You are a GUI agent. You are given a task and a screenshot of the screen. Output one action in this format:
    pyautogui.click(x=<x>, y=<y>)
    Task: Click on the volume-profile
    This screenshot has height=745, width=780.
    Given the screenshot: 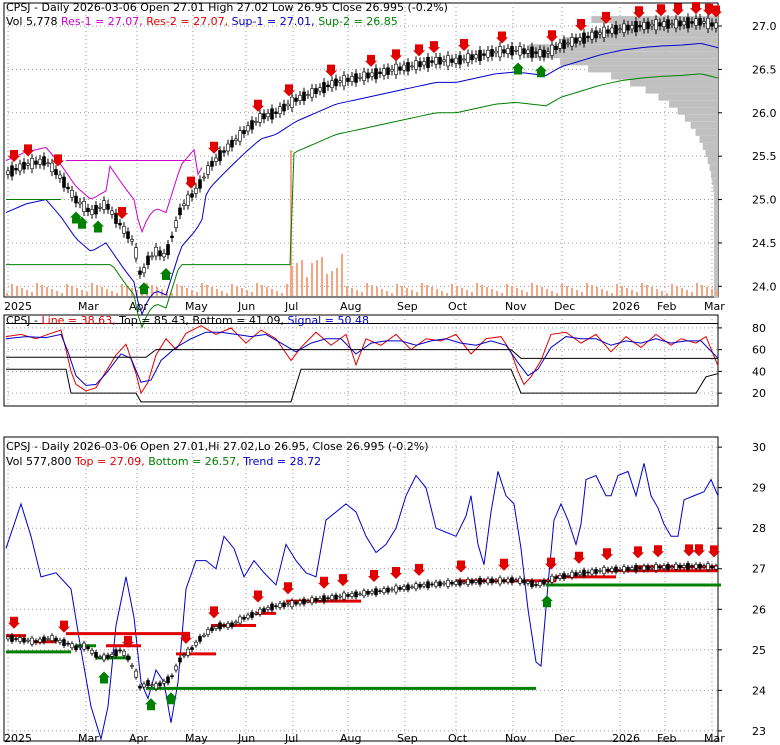 What is the action you would take?
    pyautogui.click(x=622, y=157)
    